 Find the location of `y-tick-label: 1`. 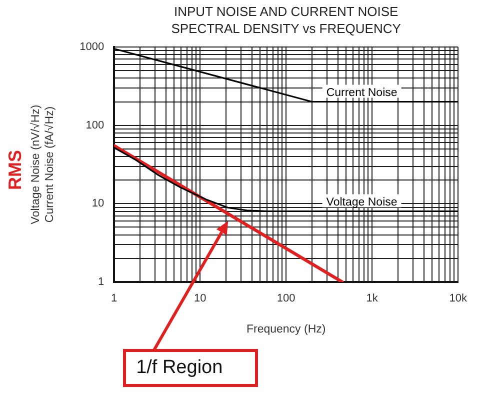

y-tick-label: 1 is located at coordinates (101, 282).